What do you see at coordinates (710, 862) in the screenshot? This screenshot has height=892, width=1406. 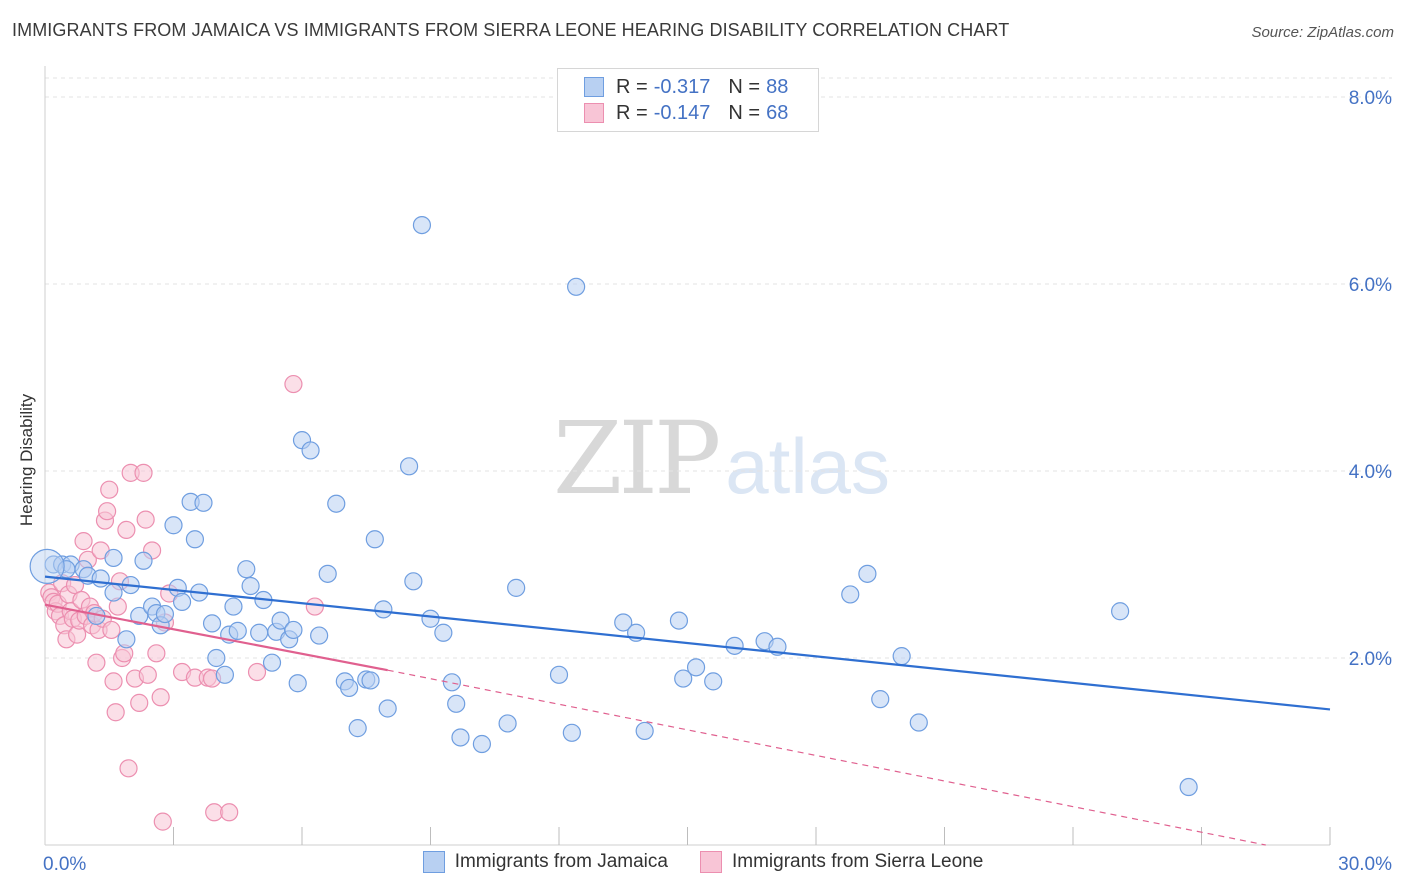 I see `sierra-leone-legend-swatch` at bounding box center [710, 862].